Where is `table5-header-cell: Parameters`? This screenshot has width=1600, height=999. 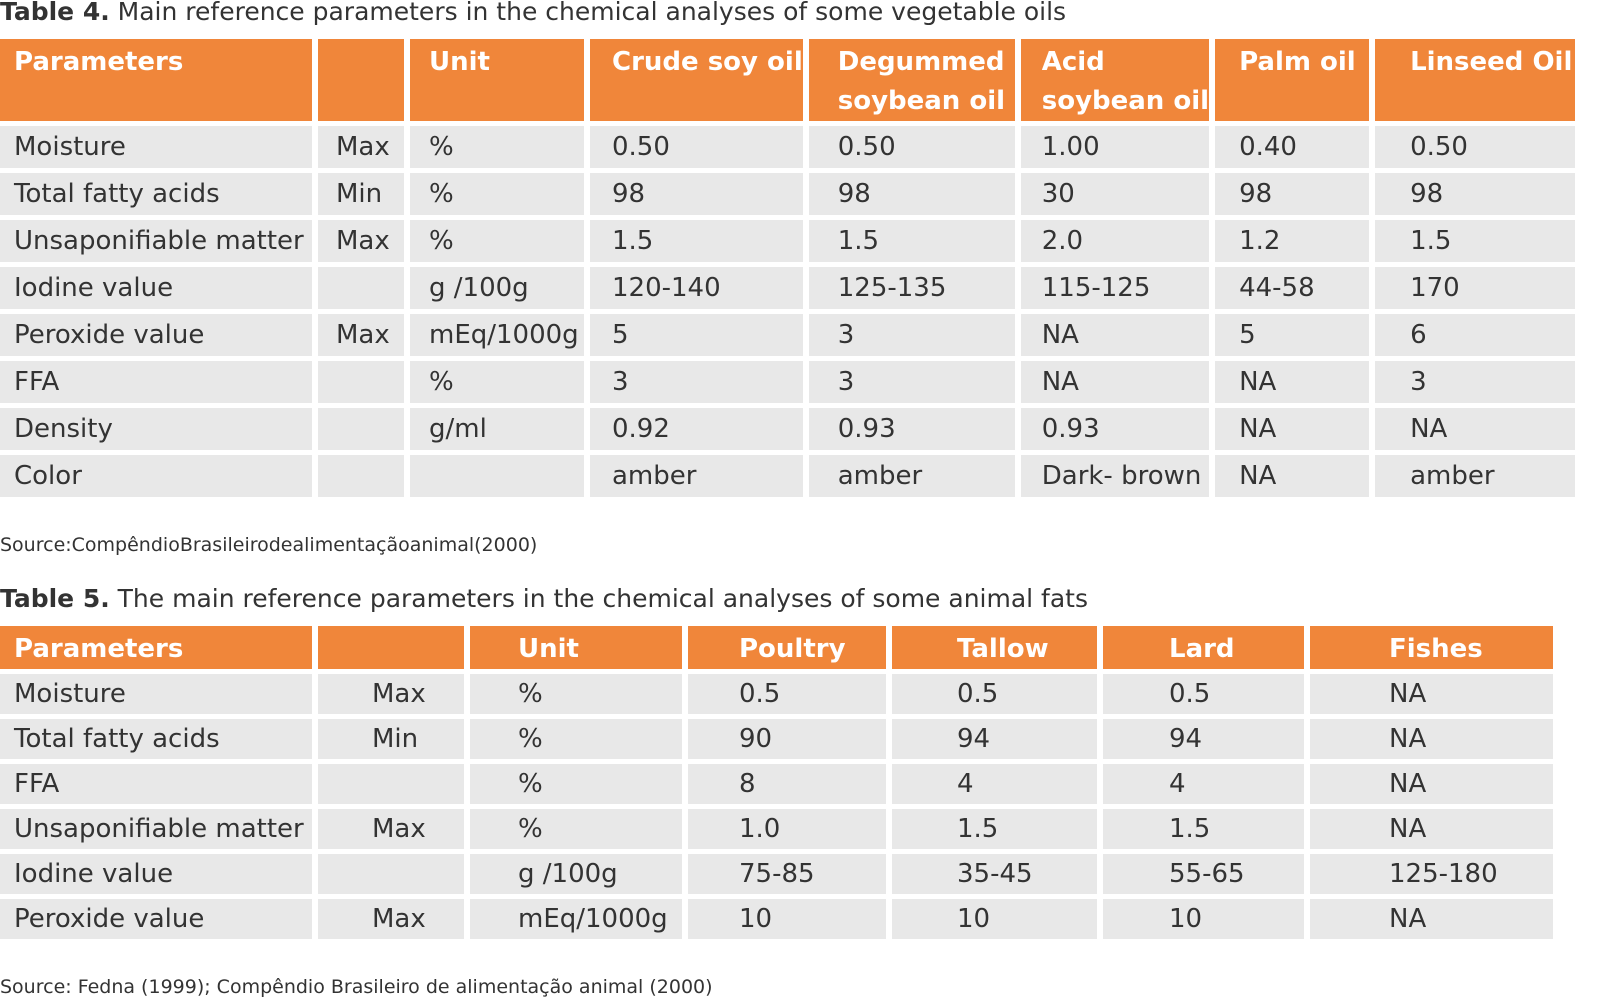 table5-header-cell: Parameters is located at coordinates (156, 647).